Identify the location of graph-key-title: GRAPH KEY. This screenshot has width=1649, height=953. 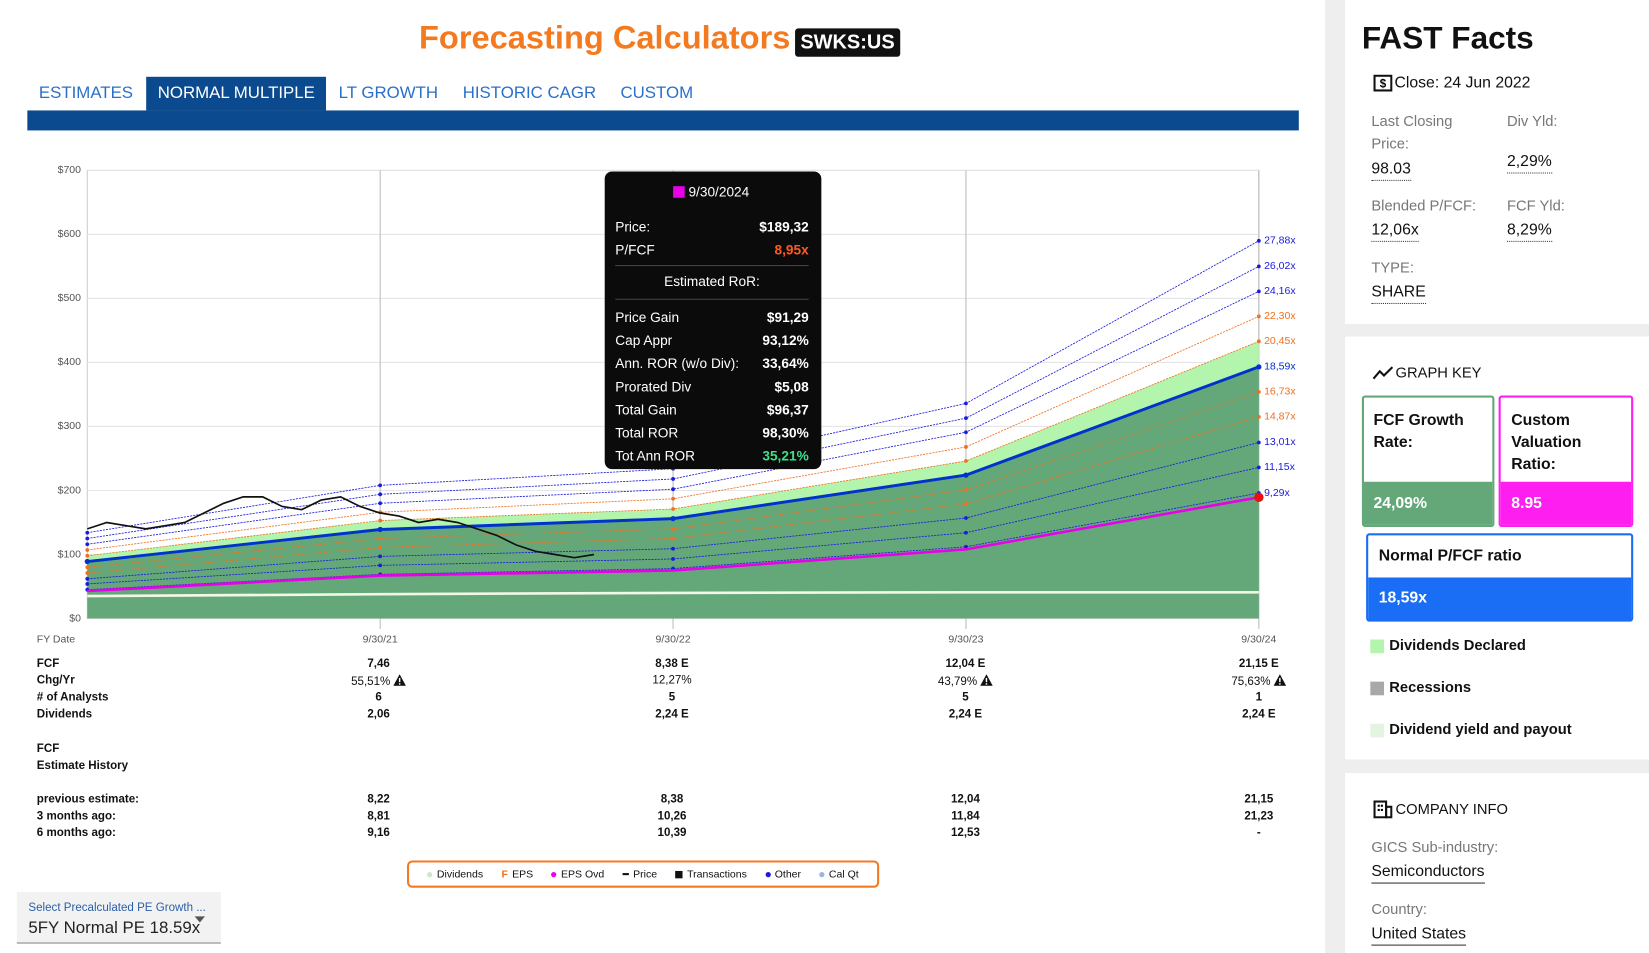
(1438, 372).